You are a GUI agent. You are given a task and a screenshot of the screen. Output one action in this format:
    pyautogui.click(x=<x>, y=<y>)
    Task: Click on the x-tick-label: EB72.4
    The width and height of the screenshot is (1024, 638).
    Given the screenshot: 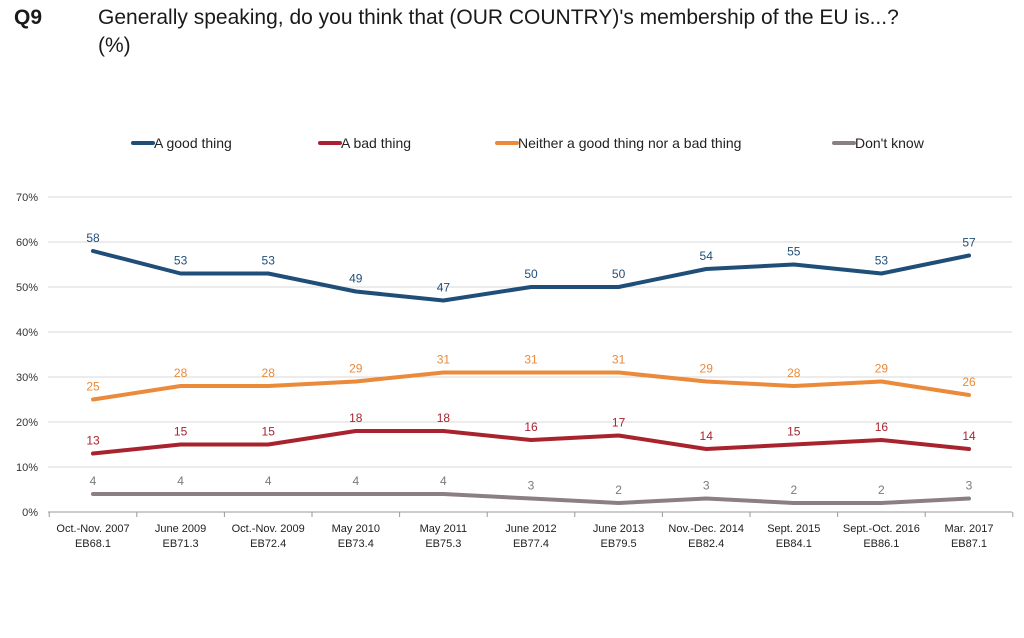 What is the action you would take?
    pyautogui.click(x=268, y=544)
    